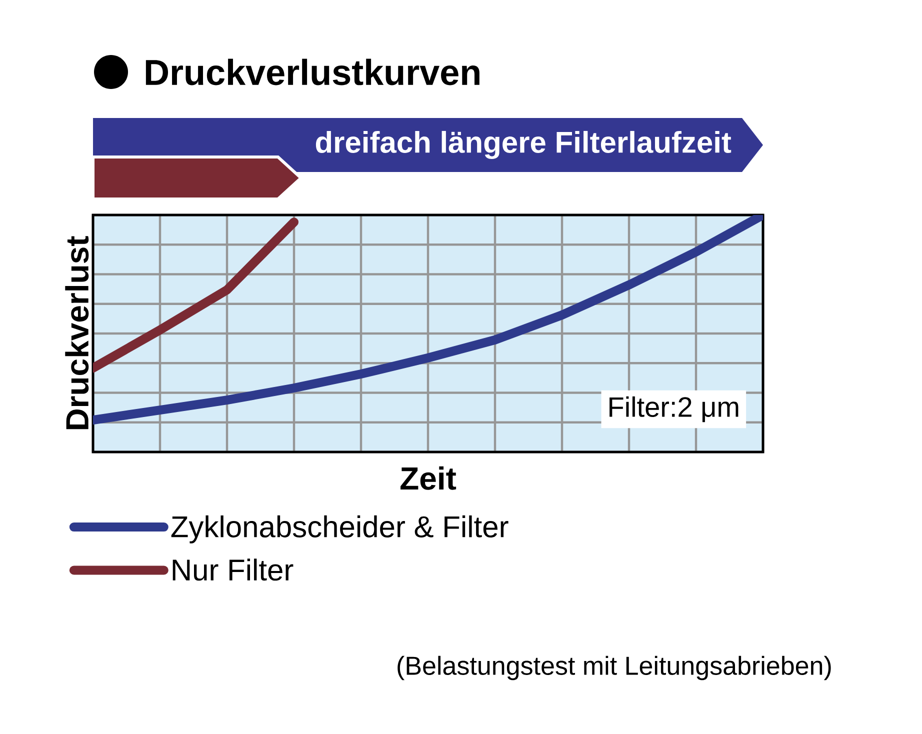 Image resolution: width=922 pixels, height=734 pixels. I want to click on legend-label: Nur Filter, so click(233, 569).